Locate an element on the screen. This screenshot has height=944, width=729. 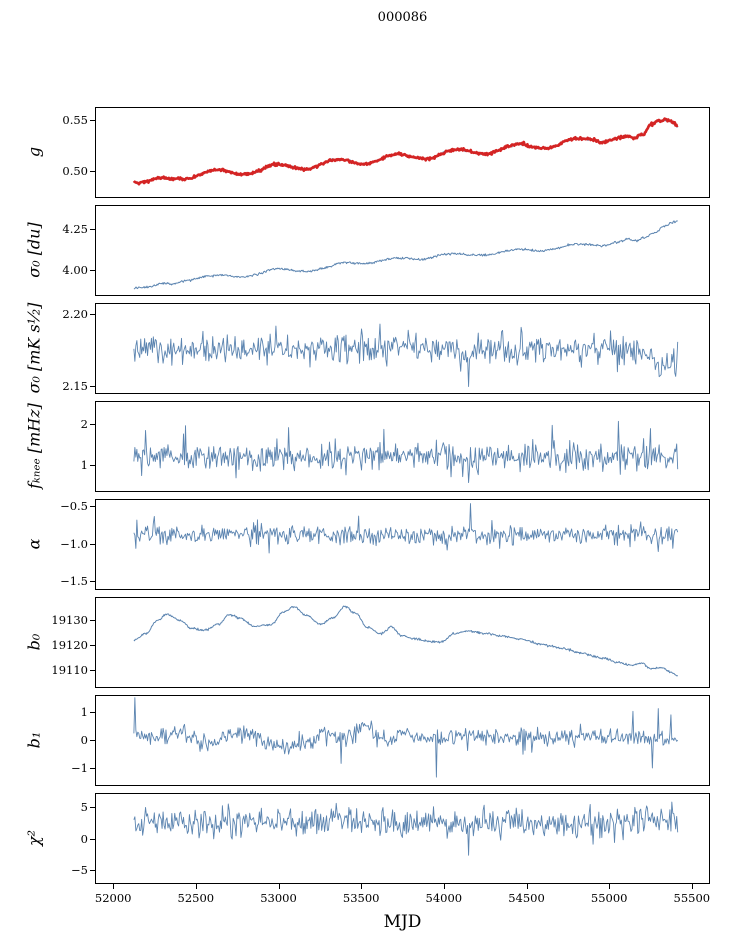
plot-series-sigma0_mks is located at coordinates (406, 355).